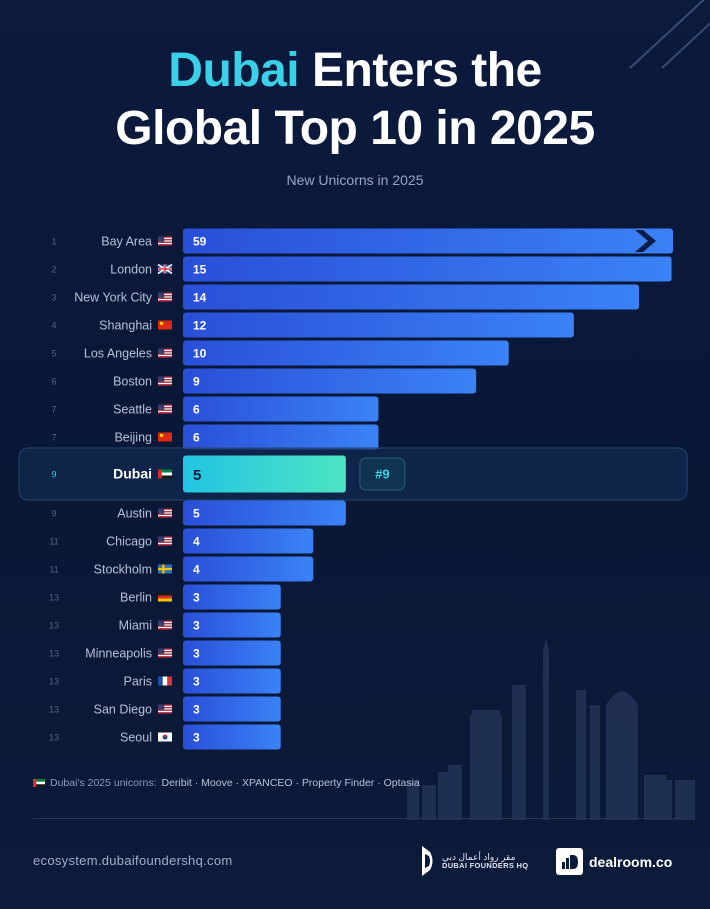  Describe the element at coordinates (138, 682) in the screenshot. I see `city-label: Paris` at that location.